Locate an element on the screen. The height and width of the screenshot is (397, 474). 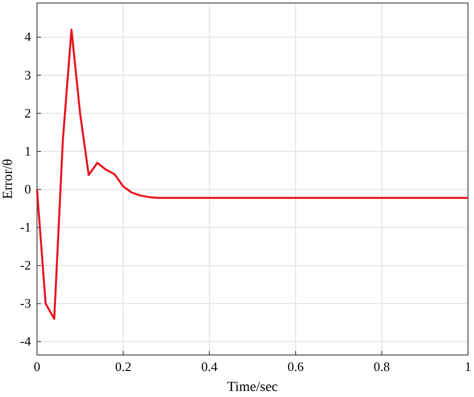
y-tick-label: 2 is located at coordinates (27, 112).